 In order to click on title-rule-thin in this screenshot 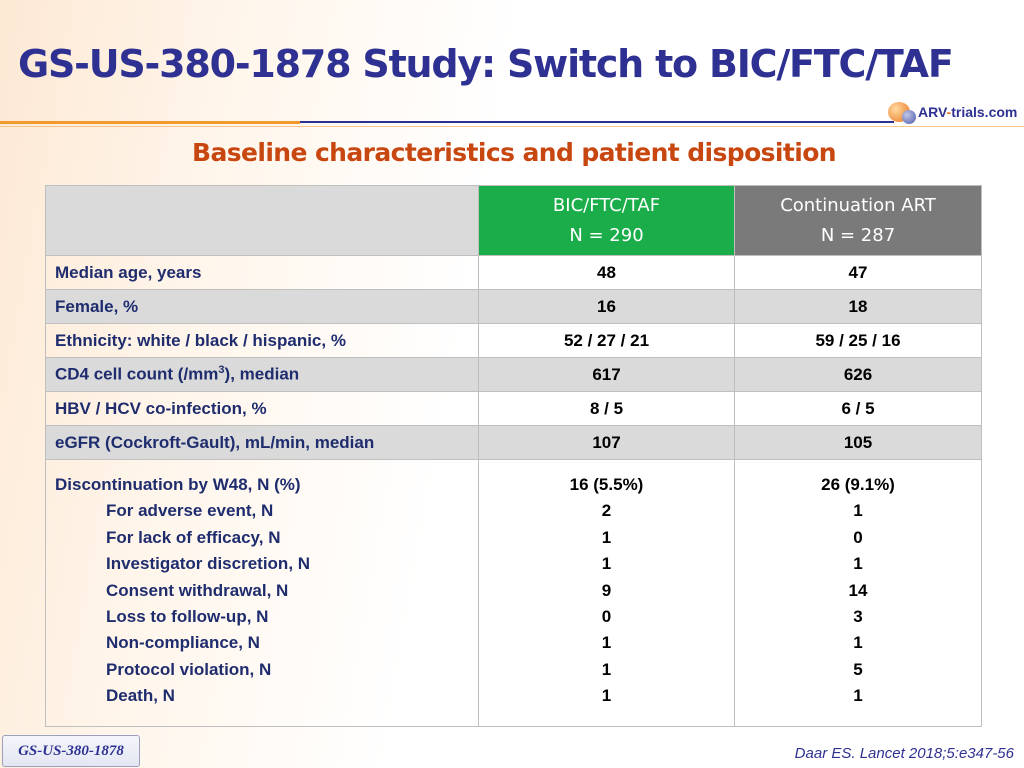, I will do `click(512, 126)`.